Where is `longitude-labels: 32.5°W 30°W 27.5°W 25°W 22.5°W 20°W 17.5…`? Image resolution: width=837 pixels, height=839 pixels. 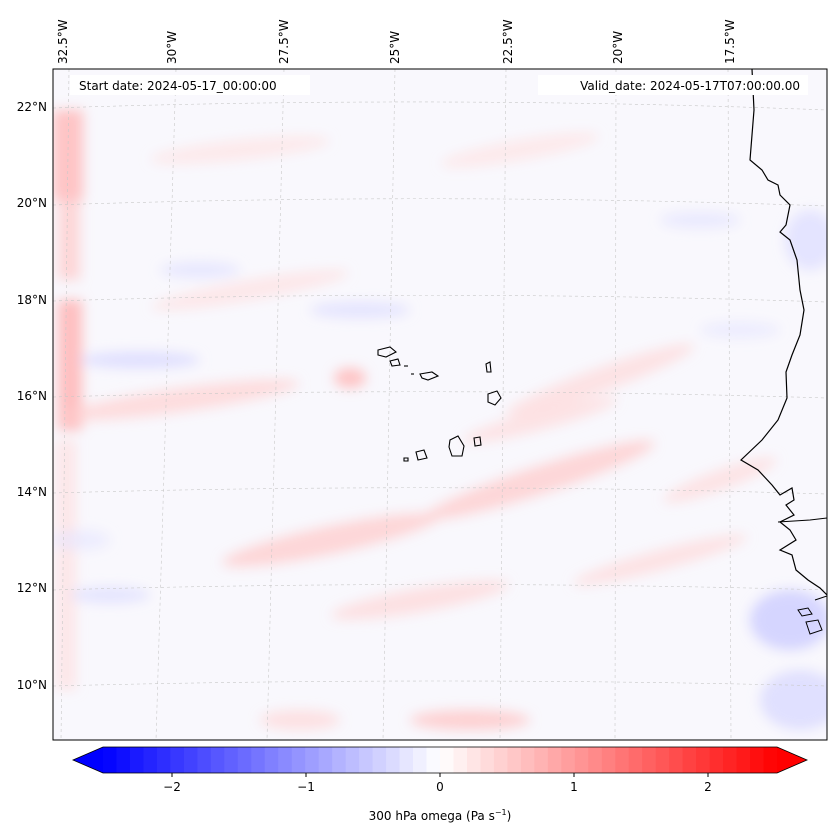
longitude-labels: 32.5°W 30°W 27.5°W 25°W 22.5°W 20°W 17.5… is located at coordinates (396, 41).